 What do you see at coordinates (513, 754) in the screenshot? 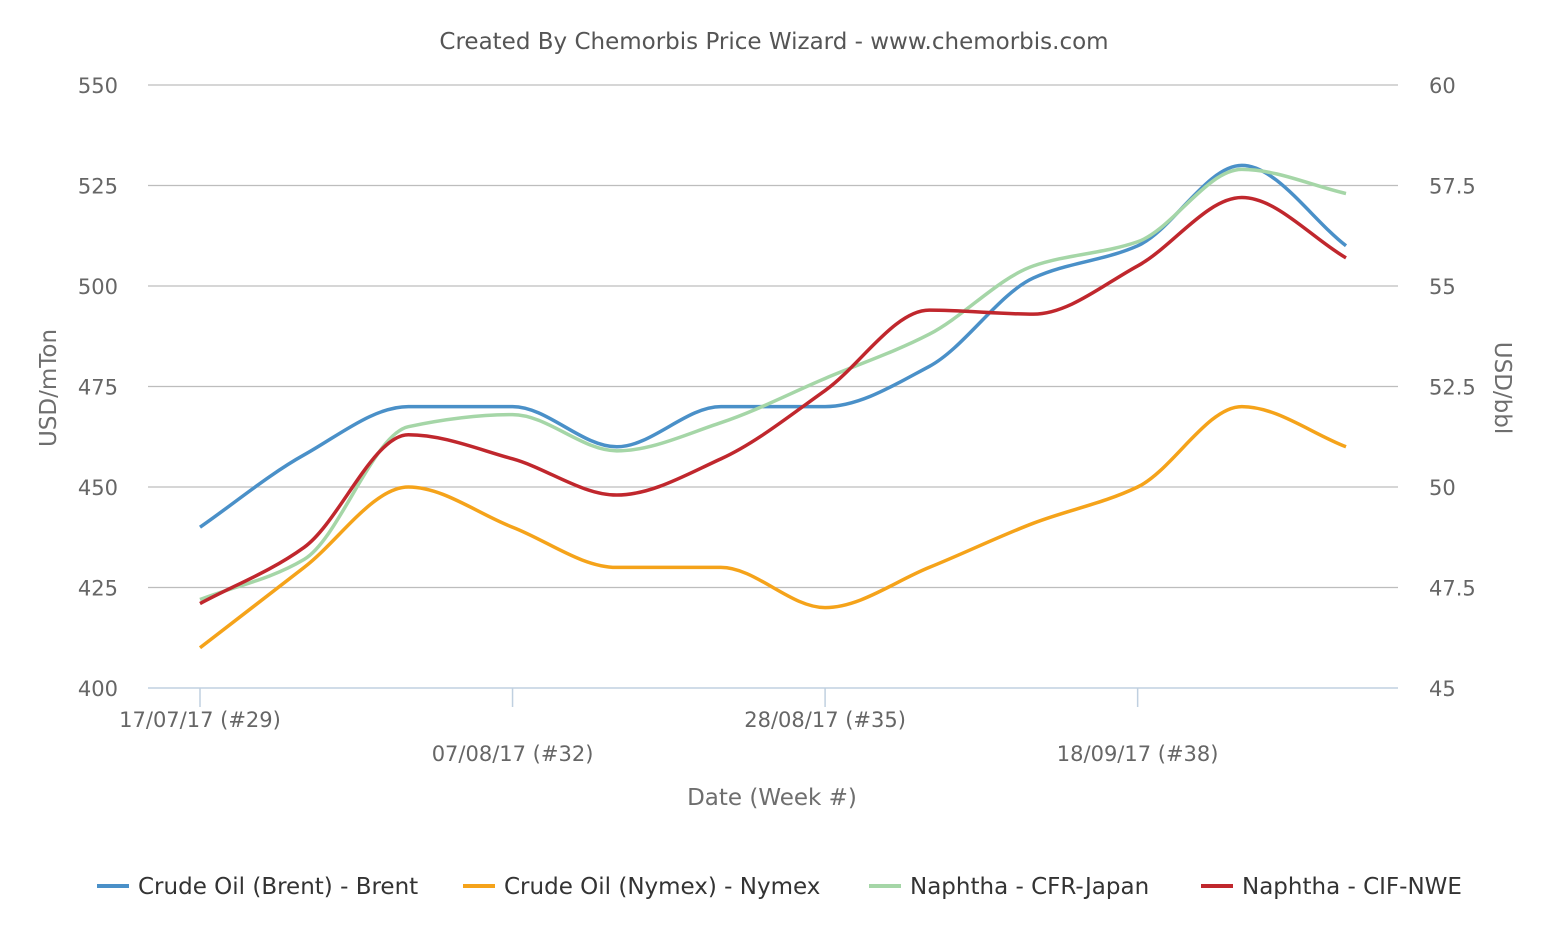
I see `x-tick-label: 07/08/17 (#32)` at bounding box center [513, 754].